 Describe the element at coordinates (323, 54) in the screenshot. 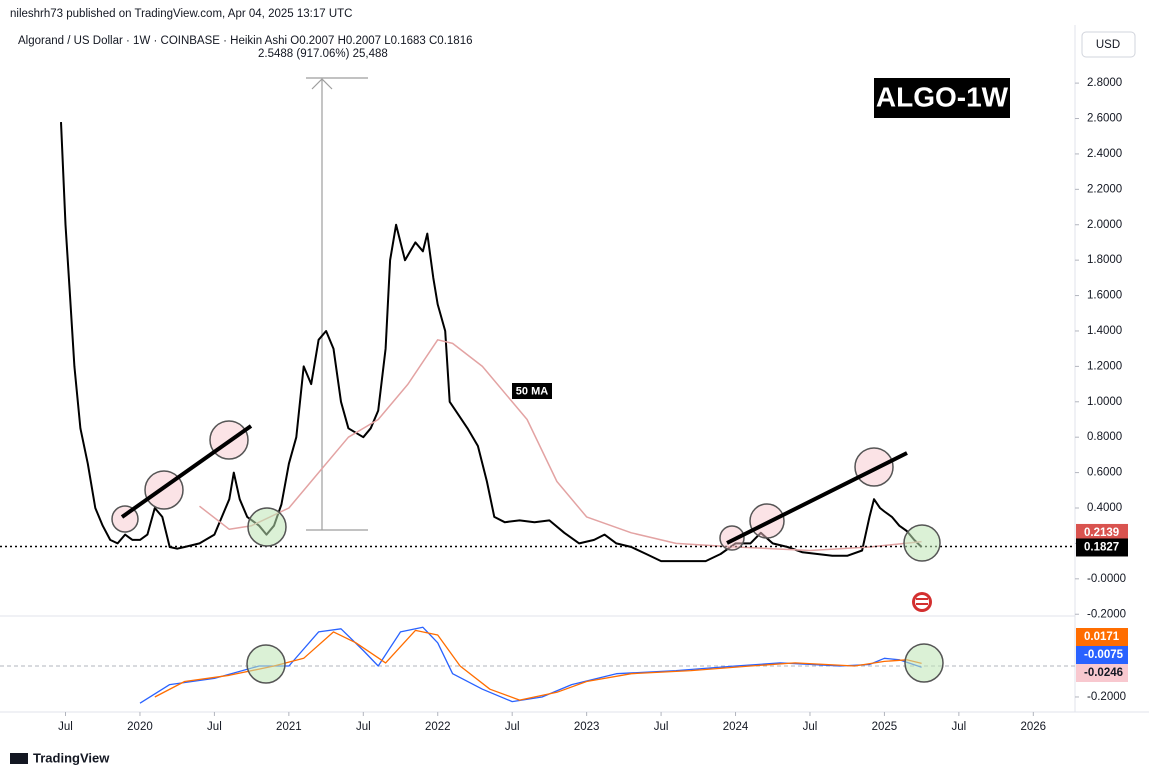

I see `measurement-label: 2.5488 (917.06%) 25,488` at that location.